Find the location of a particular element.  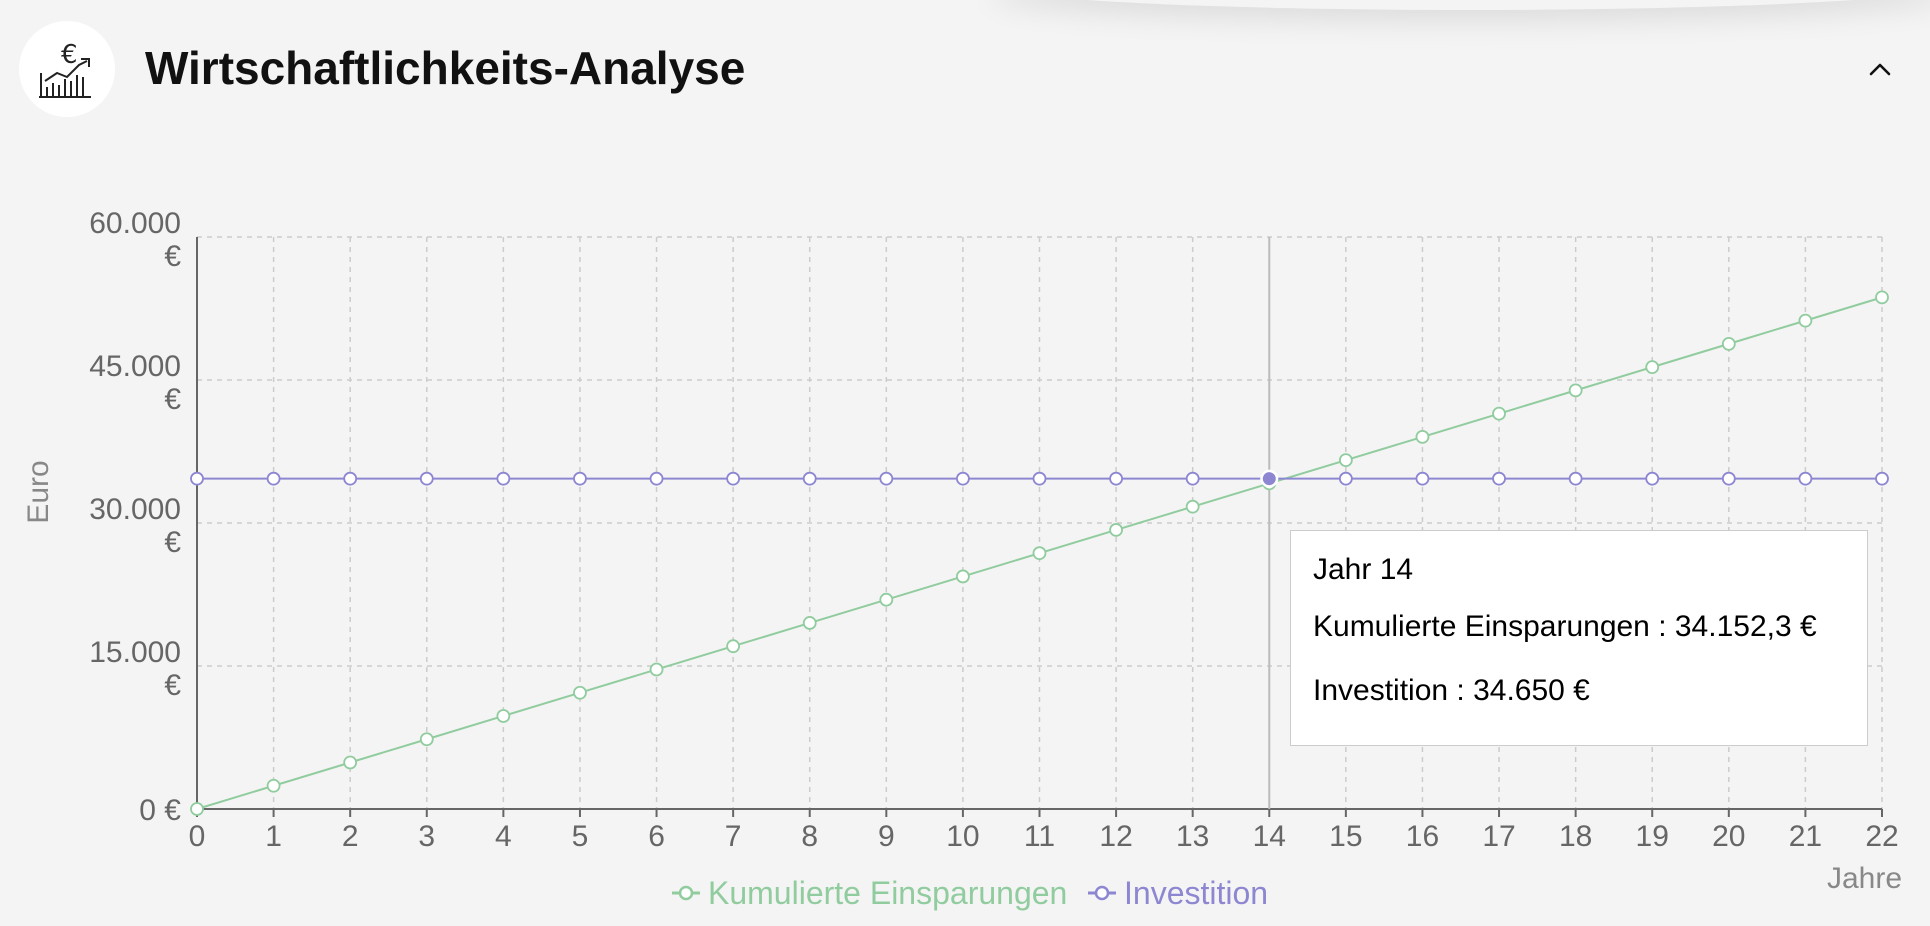

x-tick-label: 22 is located at coordinates (1881, 836).